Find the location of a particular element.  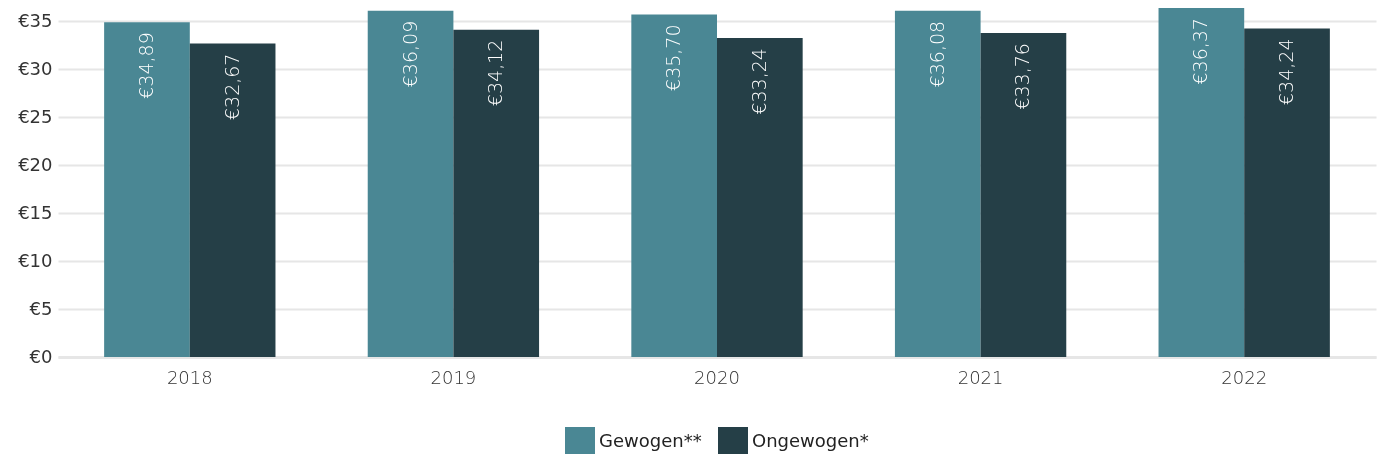

y-tick-label: €15 is located at coordinates (35, 212).